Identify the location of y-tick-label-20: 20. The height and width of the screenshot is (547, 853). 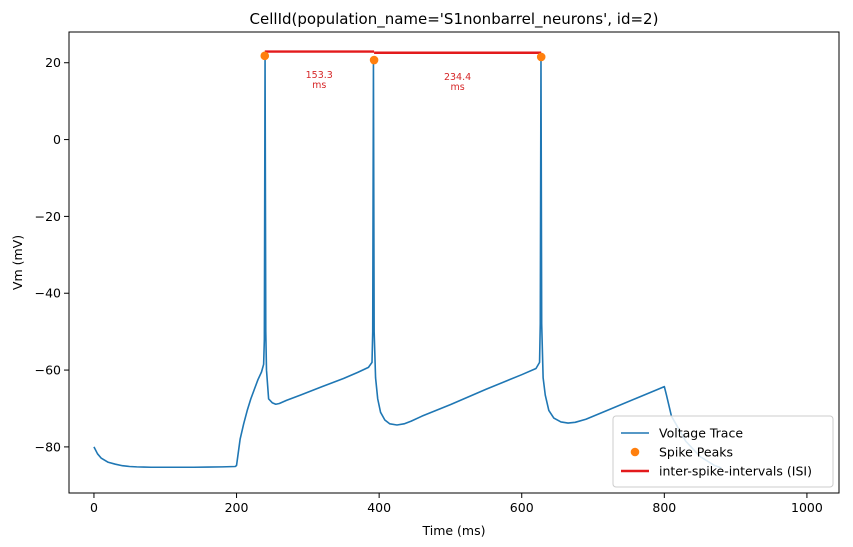
(53, 62).